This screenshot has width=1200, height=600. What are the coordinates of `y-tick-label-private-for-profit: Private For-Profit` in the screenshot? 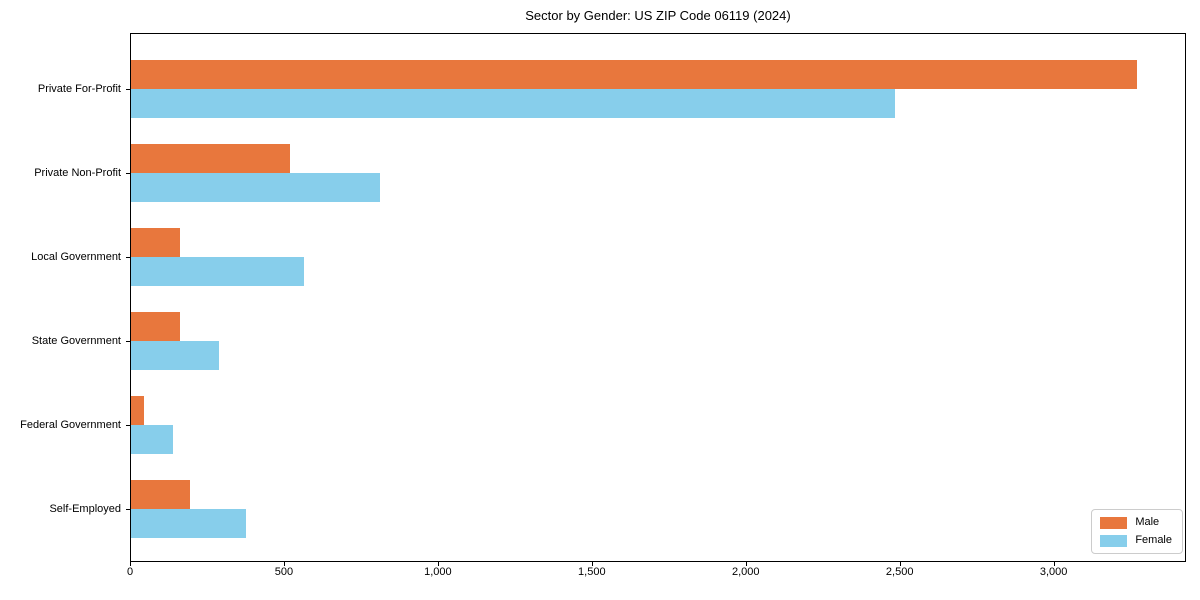 It's located at (79, 89).